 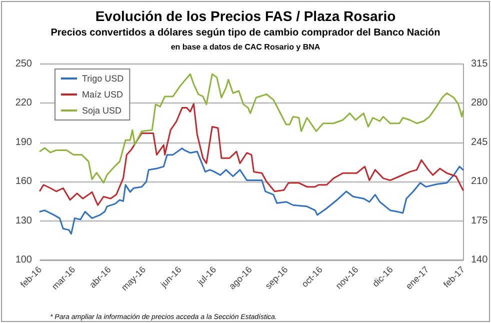 I want to click on y-tick-label: 250, so click(x=23, y=64).